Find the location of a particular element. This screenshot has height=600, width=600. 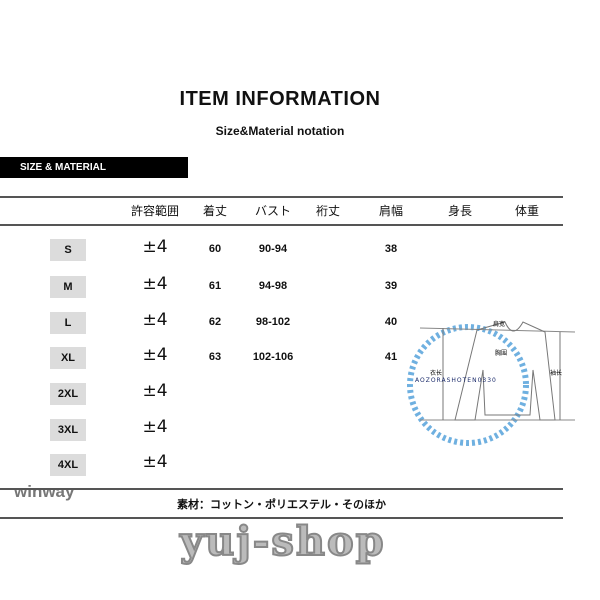

bust-cell: 98-102 is located at coordinates (273, 322).